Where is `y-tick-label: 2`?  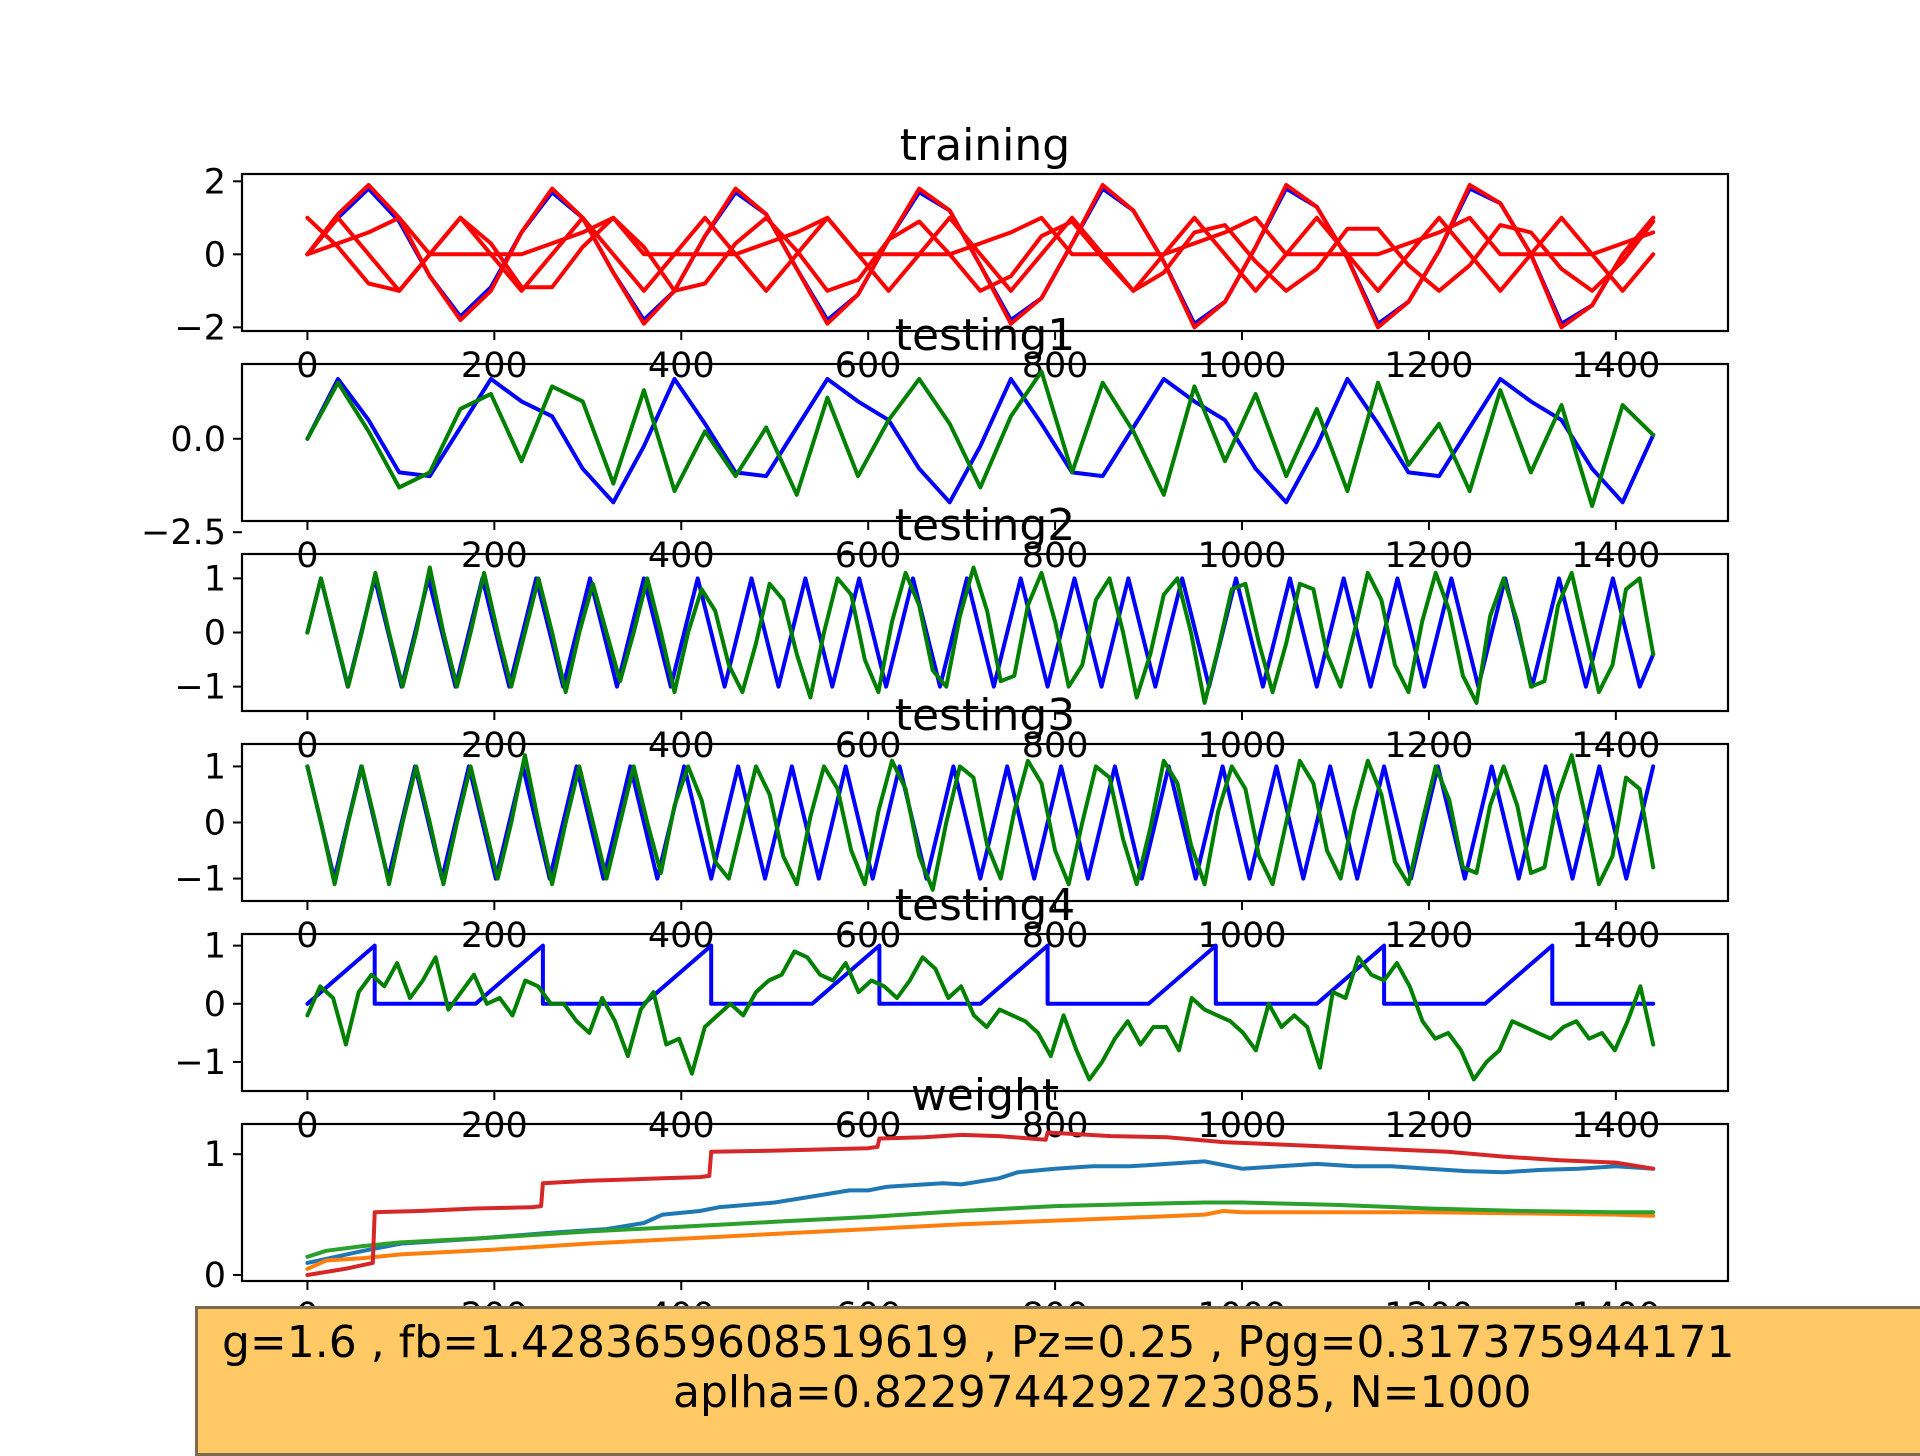 y-tick-label: 2 is located at coordinates (215, 182).